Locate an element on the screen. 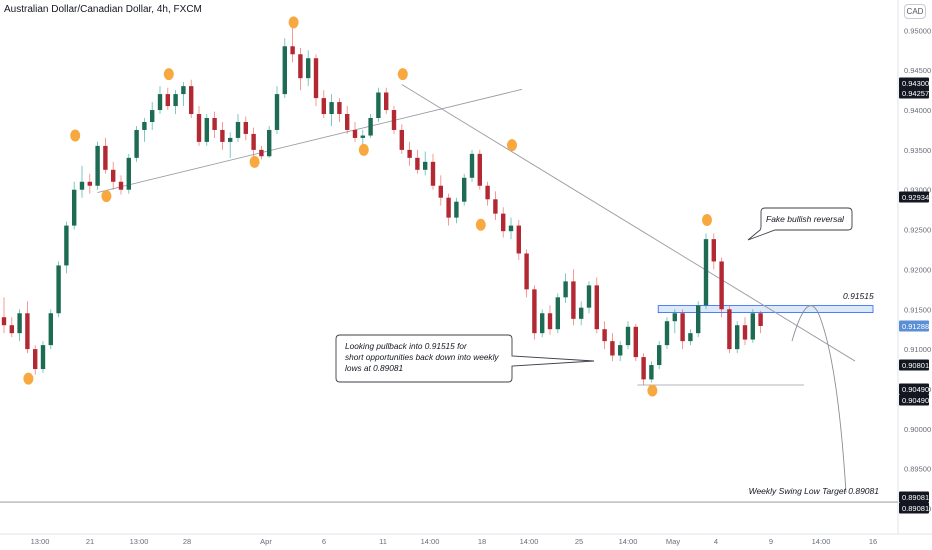 The image size is (932, 550). price-tag-text: 0.89081 is located at coordinates (915, 508).